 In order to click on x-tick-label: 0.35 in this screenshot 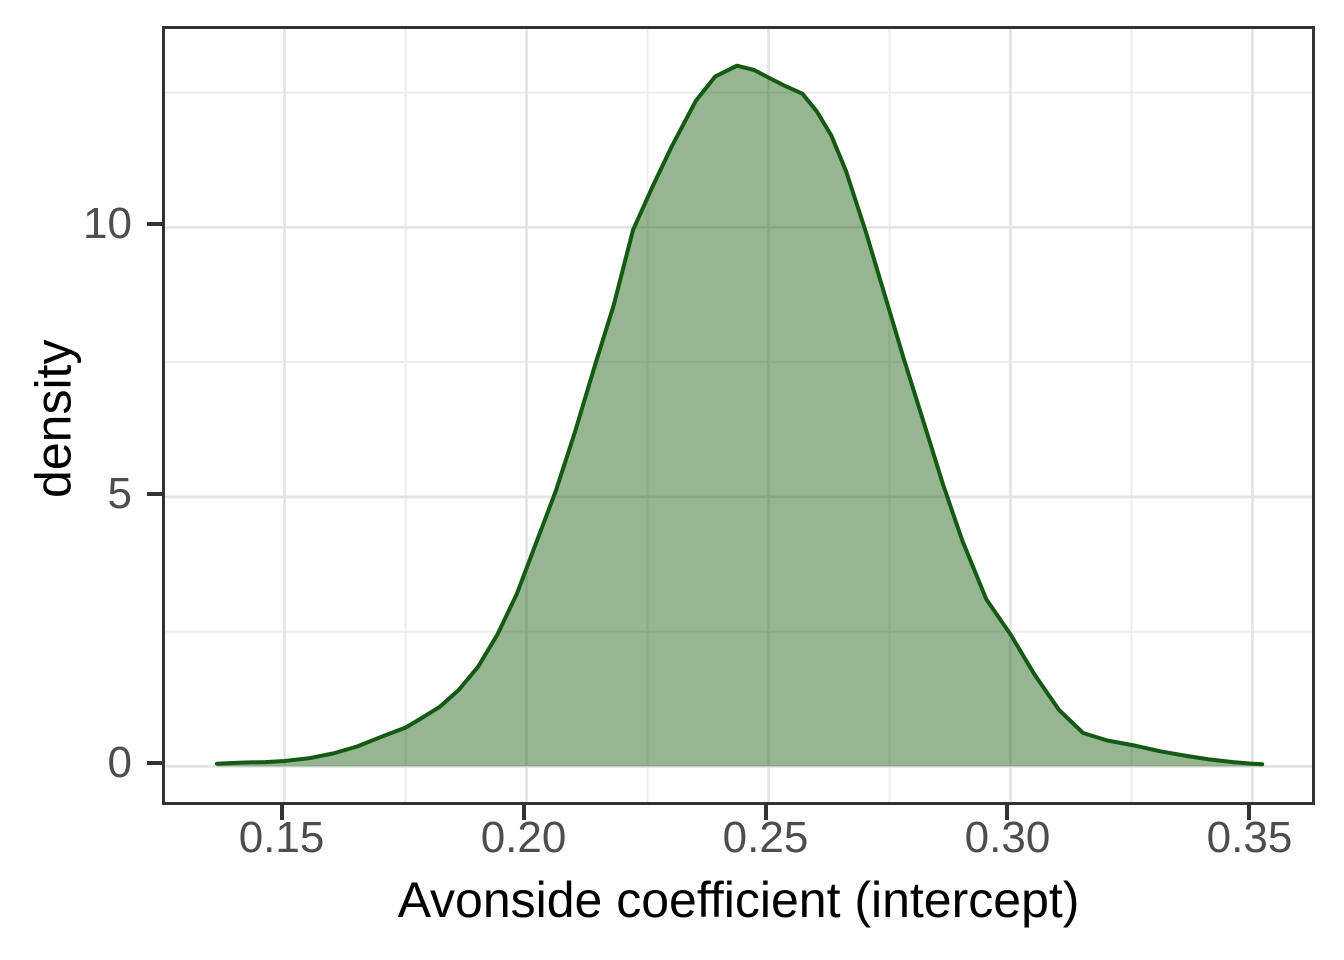, I will do `click(1249, 837)`.